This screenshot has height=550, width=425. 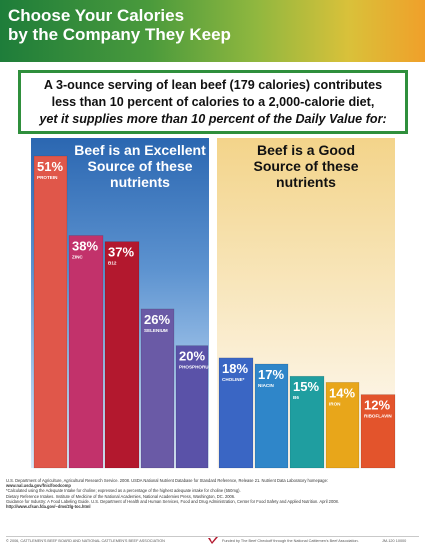 I want to click on bar-value-label: 12%, so click(x=377, y=405).